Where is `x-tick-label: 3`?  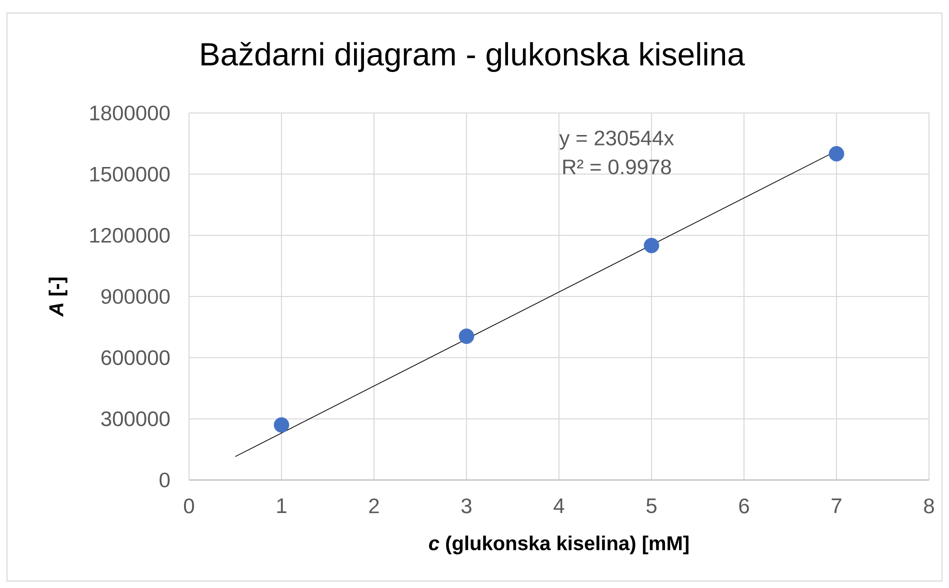
x-tick-label: 3 is located at coordinates (466, 506).